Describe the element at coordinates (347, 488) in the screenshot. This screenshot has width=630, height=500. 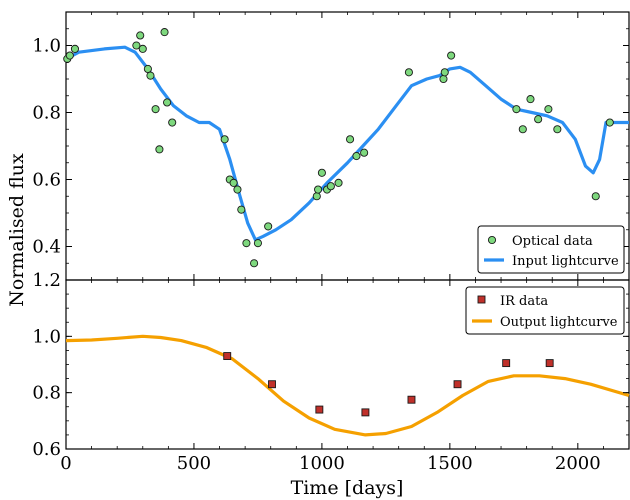
I see `x-axis-label: Time [days]` at that location.